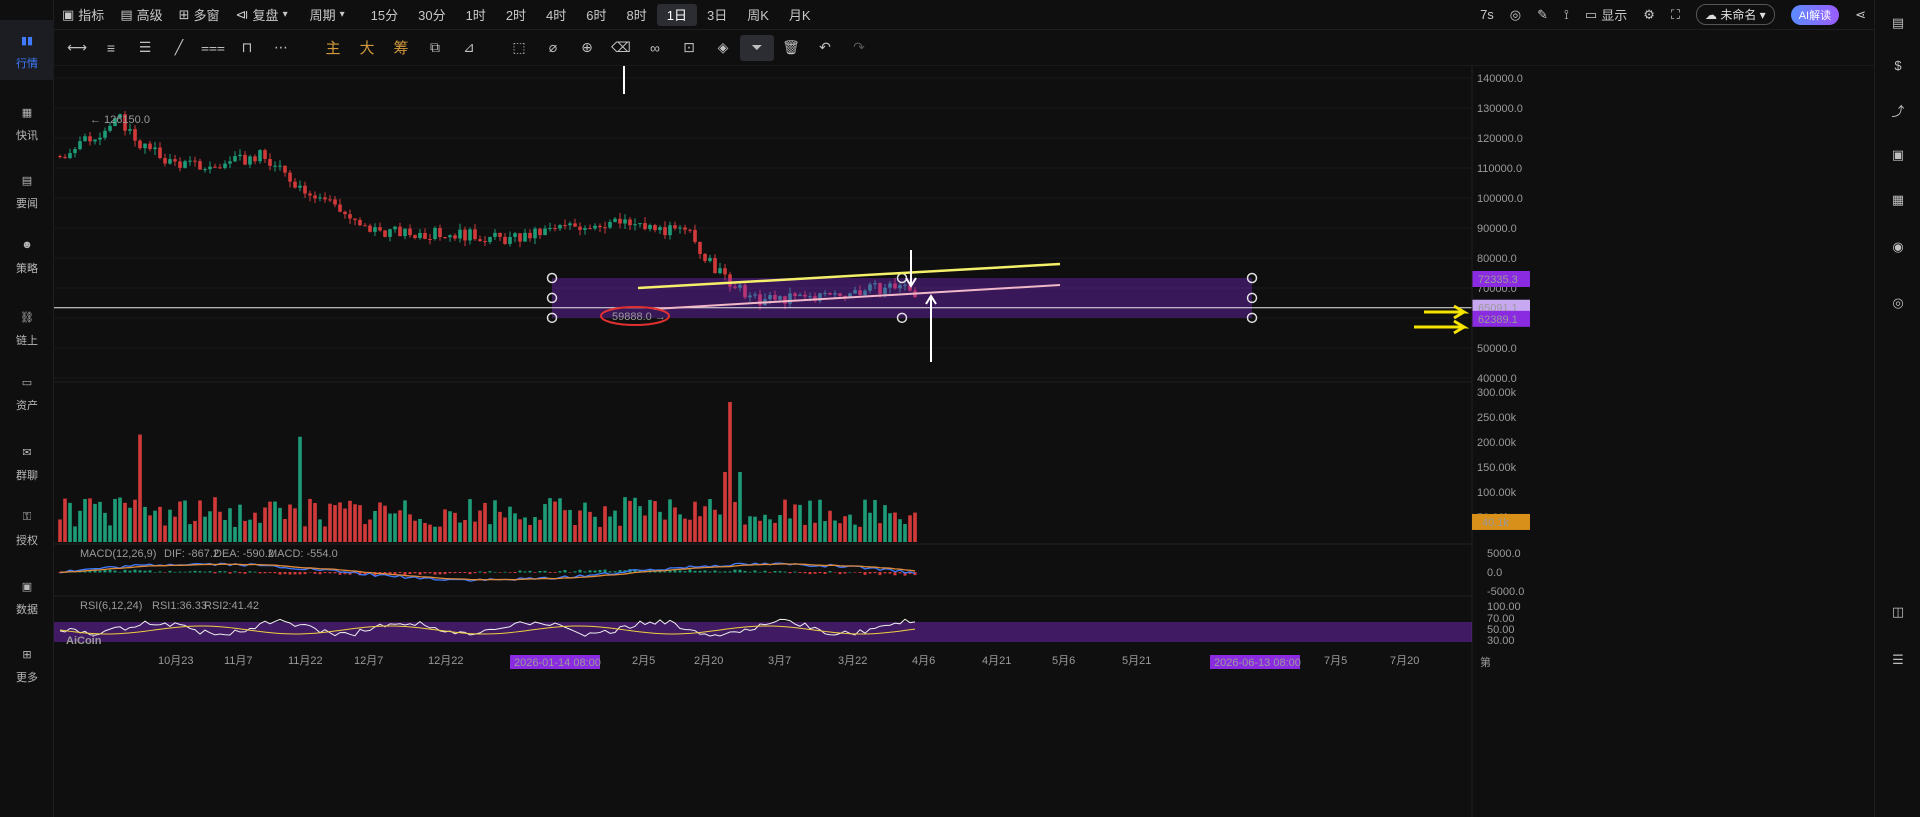  I want to click on camera-icon: ◎, so click(1515, 14).